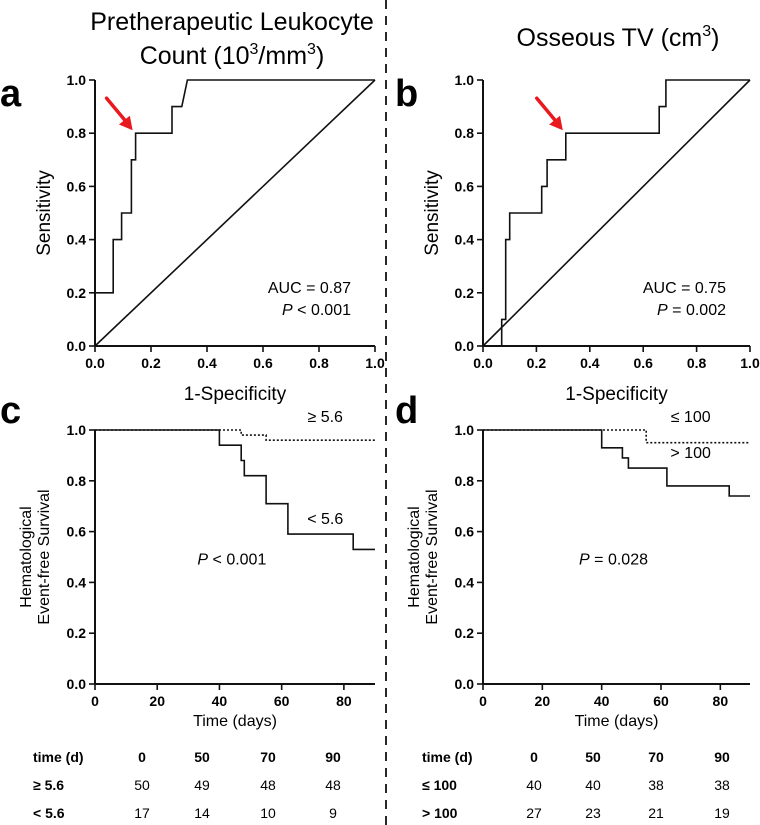 This screenshot has height=825, width=760. What do you see at coordinates (282, 701) in the screenshot?
I see `x-tick-label-c: 60` at bounding box center [282, 701].